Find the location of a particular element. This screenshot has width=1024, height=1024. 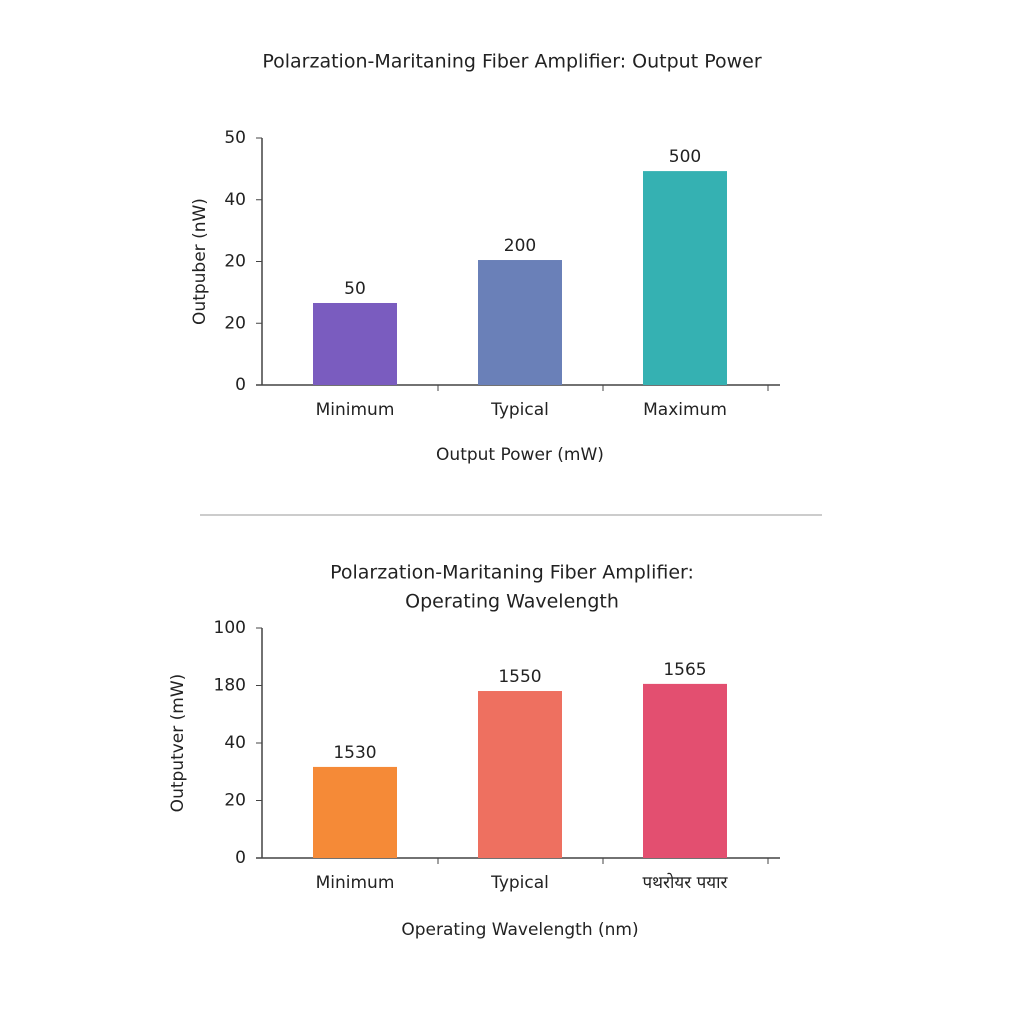

x-axis-label: Operating Wavelength (nm) is located at coordinates (519, 930).